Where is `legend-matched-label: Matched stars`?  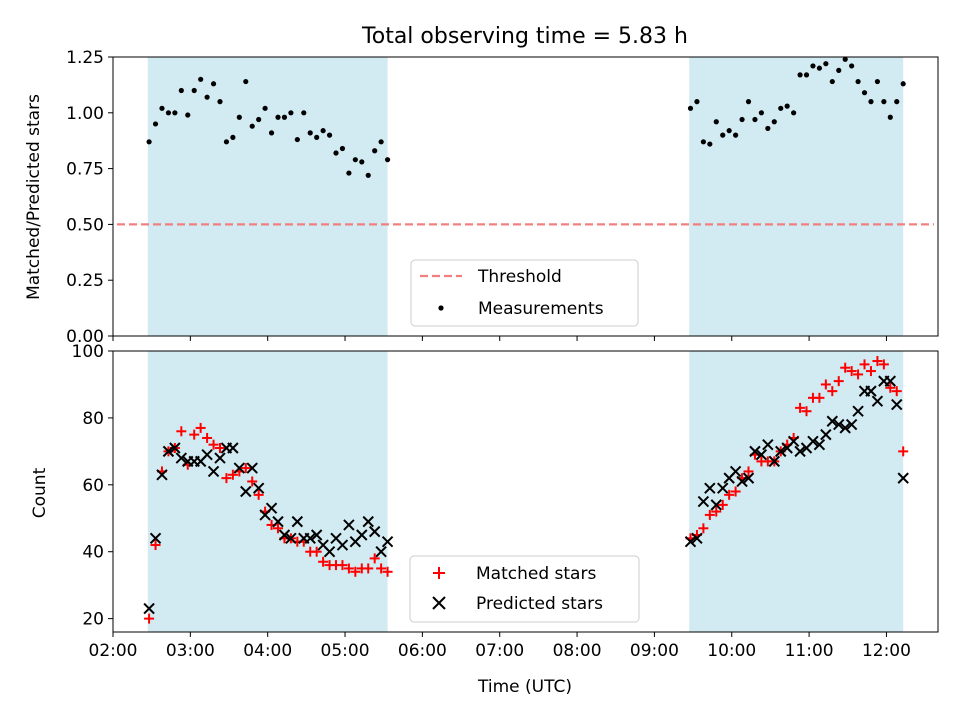
legend-matched-label: Matched stars is located at coordinates (536, 574).